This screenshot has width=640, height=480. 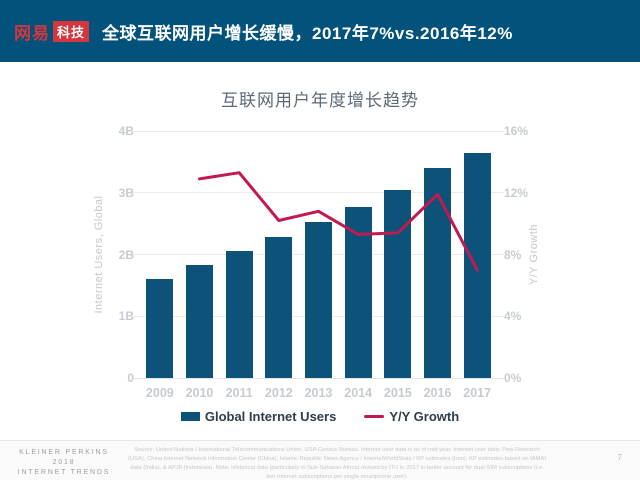 I want to click on brand-report: INTERNET TRENDS, so click(x=64, y=473).